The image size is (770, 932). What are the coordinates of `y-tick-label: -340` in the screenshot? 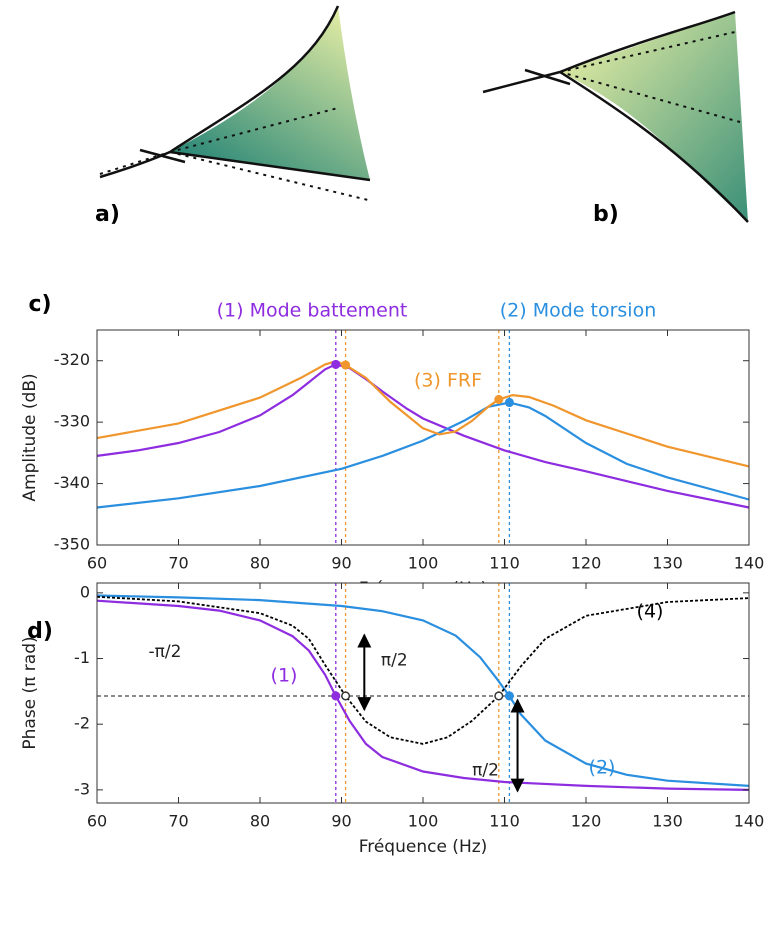 It's located at (72, 482).